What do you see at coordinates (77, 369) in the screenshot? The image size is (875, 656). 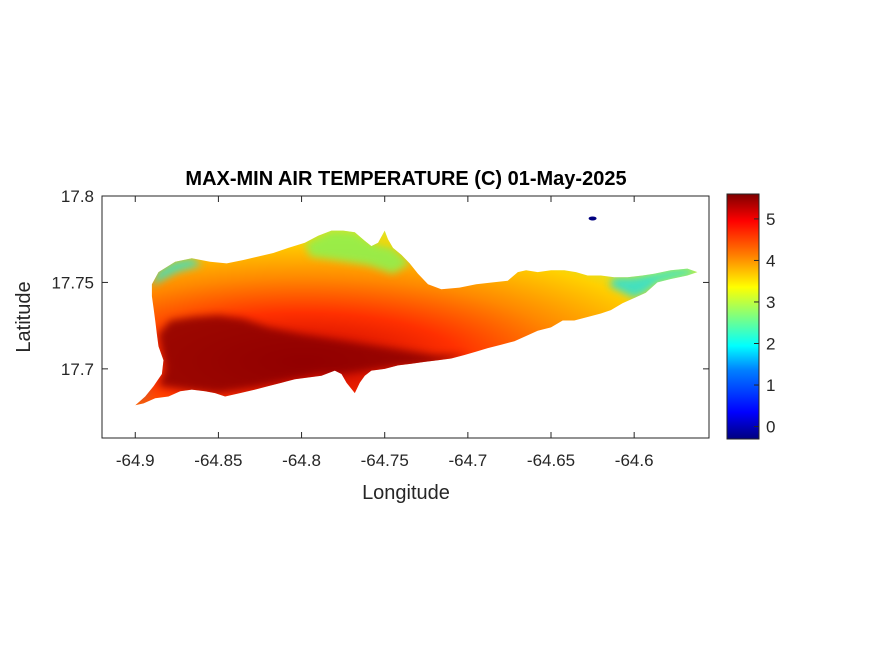 I see `y-tick-label: 17.7` at bounding box center [77, 369].